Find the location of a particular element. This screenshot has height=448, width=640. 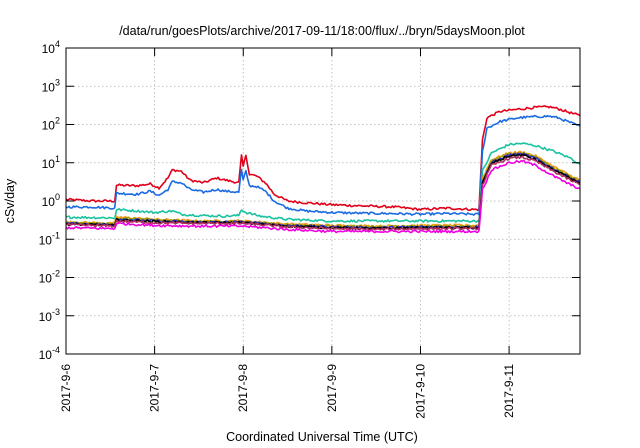

y-tick-label: 10⁴ is located at coordinates (51, 47).